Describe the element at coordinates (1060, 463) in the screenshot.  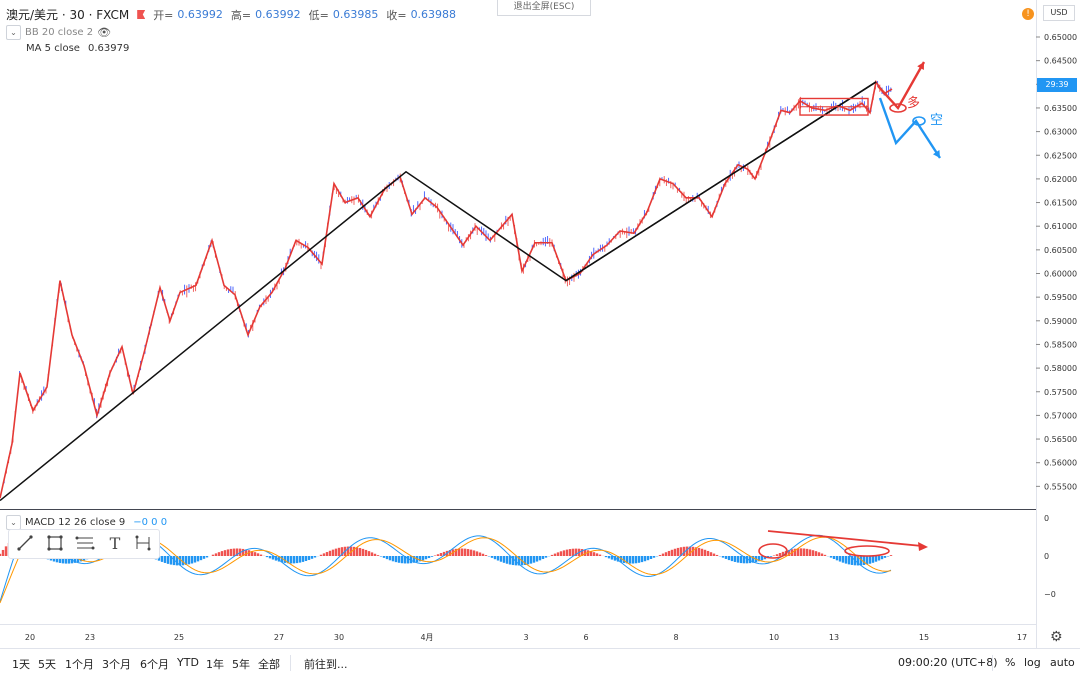
I see `price-tick-label: 0.56000` at that location.